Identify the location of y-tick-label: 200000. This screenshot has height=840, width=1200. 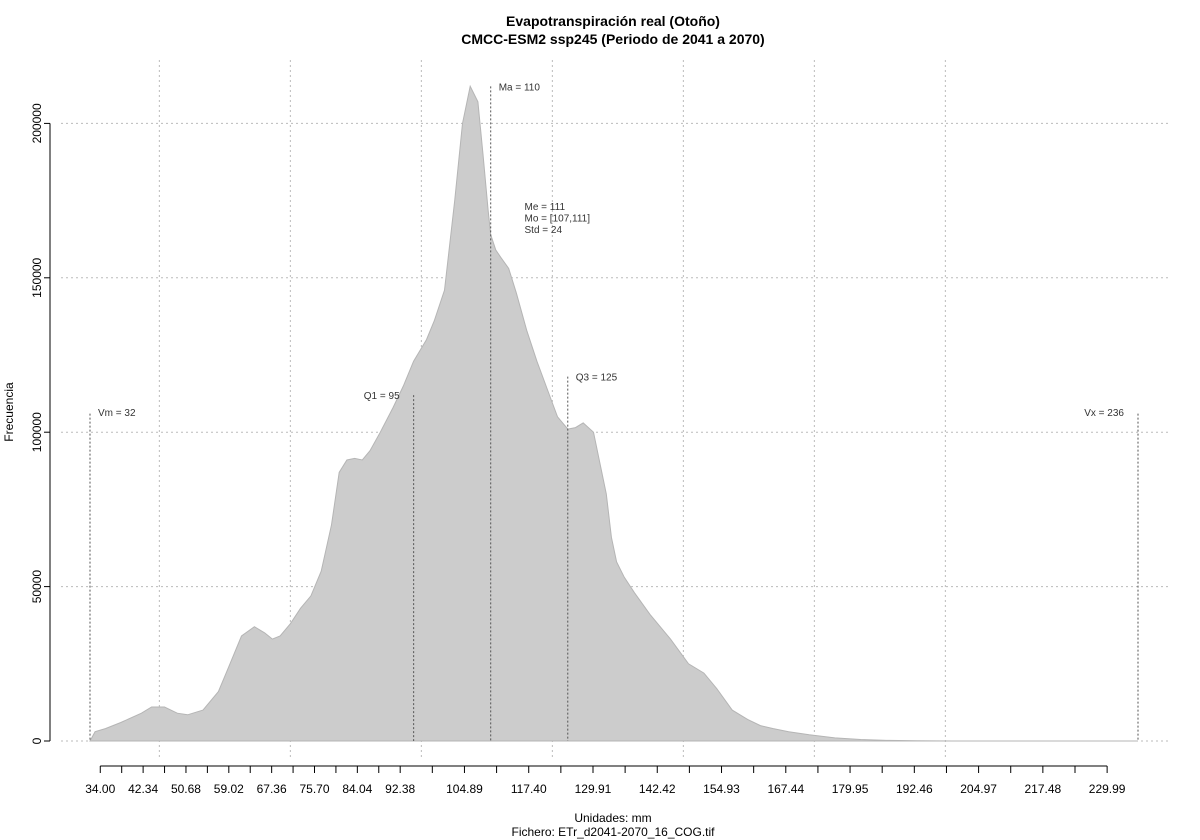
(37, 123).